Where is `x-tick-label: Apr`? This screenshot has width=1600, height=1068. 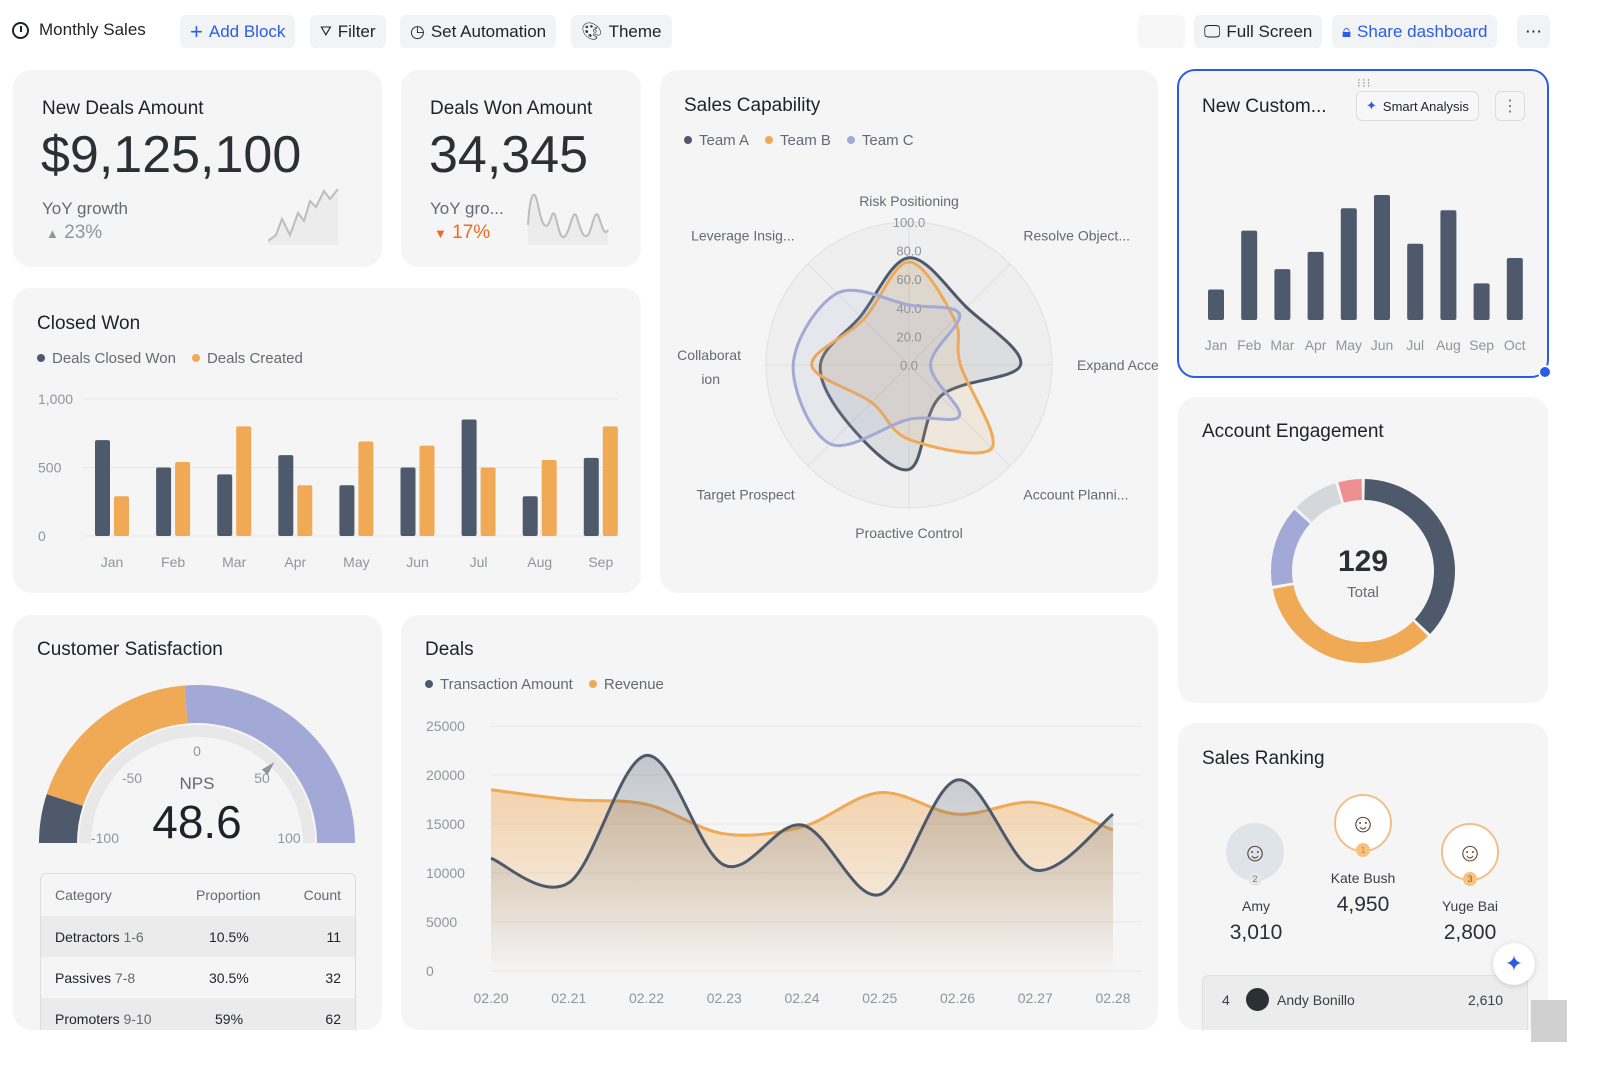
x-tick-label: Apr is located at coordinates (295, 562).